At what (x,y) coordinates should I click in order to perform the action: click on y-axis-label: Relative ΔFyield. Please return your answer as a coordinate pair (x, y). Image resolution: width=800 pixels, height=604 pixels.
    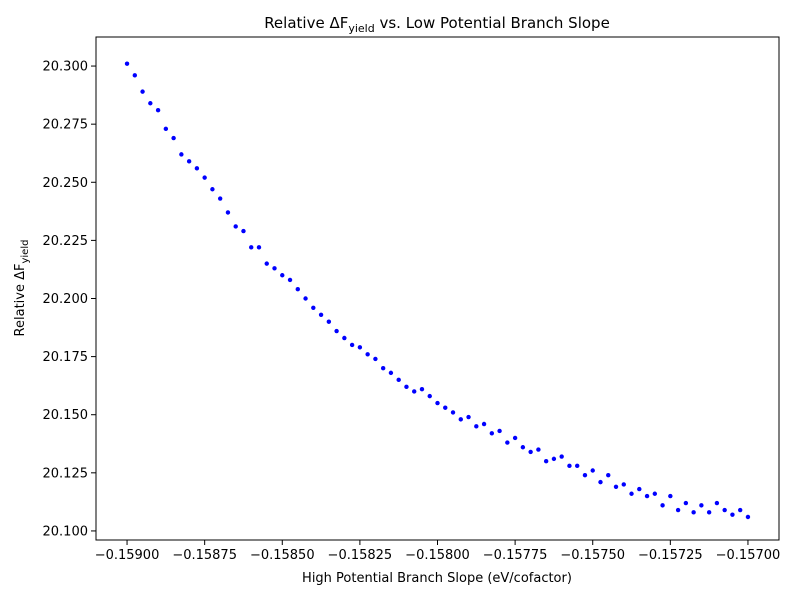
    Looking at the image, I should click on (22, 288).